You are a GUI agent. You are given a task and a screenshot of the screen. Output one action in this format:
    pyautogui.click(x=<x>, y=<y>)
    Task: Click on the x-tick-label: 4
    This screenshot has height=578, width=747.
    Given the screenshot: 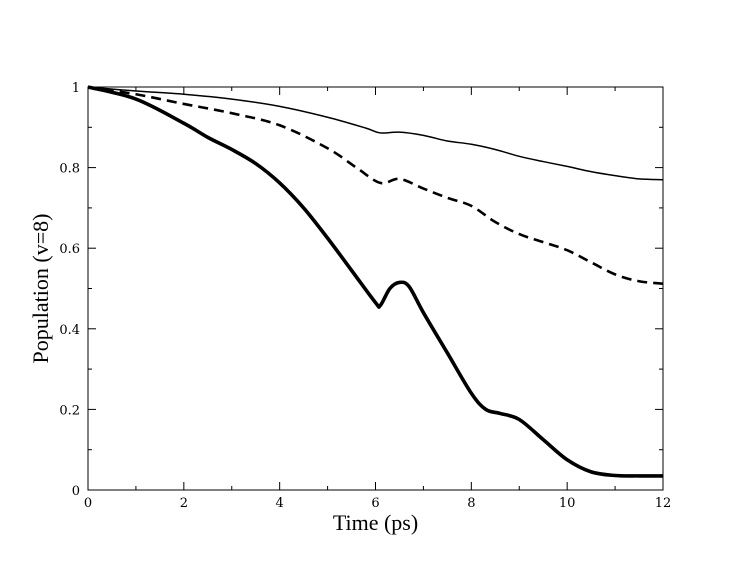 What is the action you would take?
    pyautogui.click(x=280, y=503)
    